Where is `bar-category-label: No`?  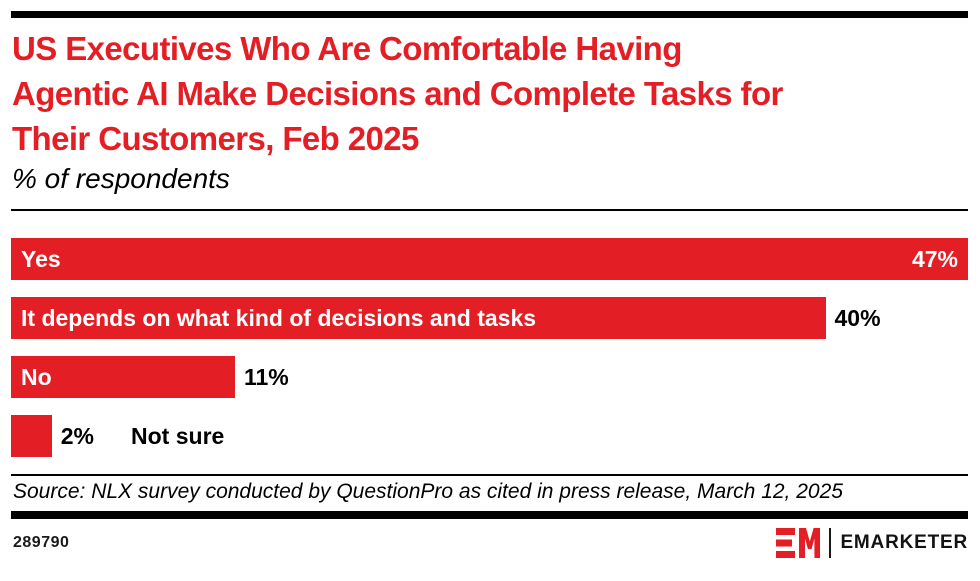
bar-category-label: No is located at coordinates (36, 376).